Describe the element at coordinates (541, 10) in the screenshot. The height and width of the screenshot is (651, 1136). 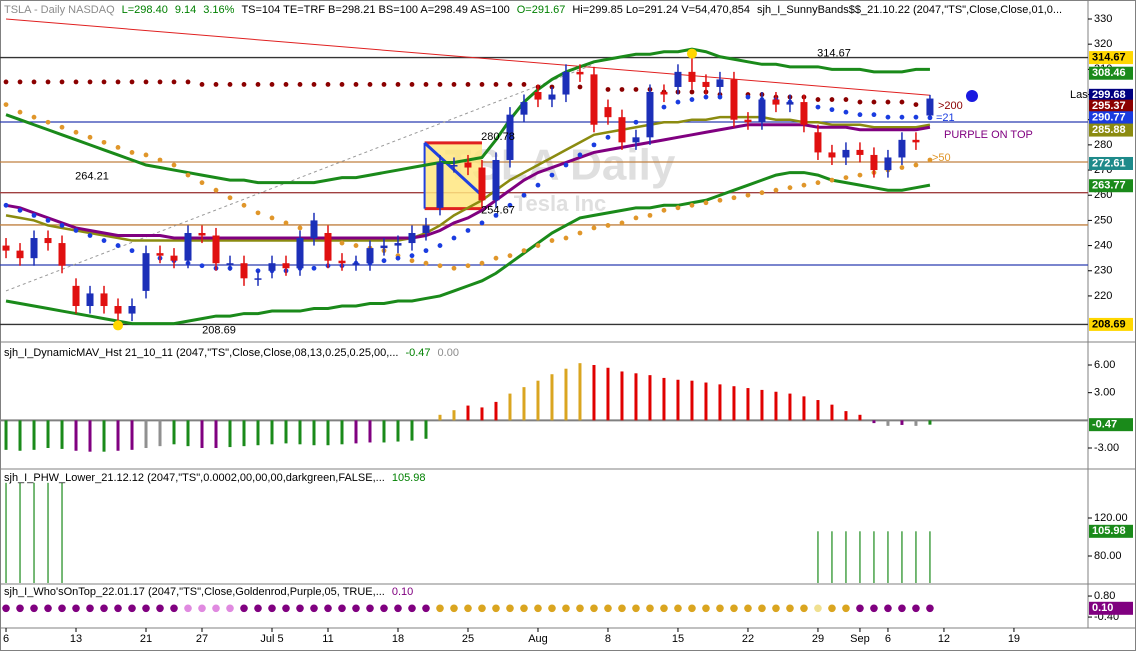
I see `header-item: O=291.67` at that location.